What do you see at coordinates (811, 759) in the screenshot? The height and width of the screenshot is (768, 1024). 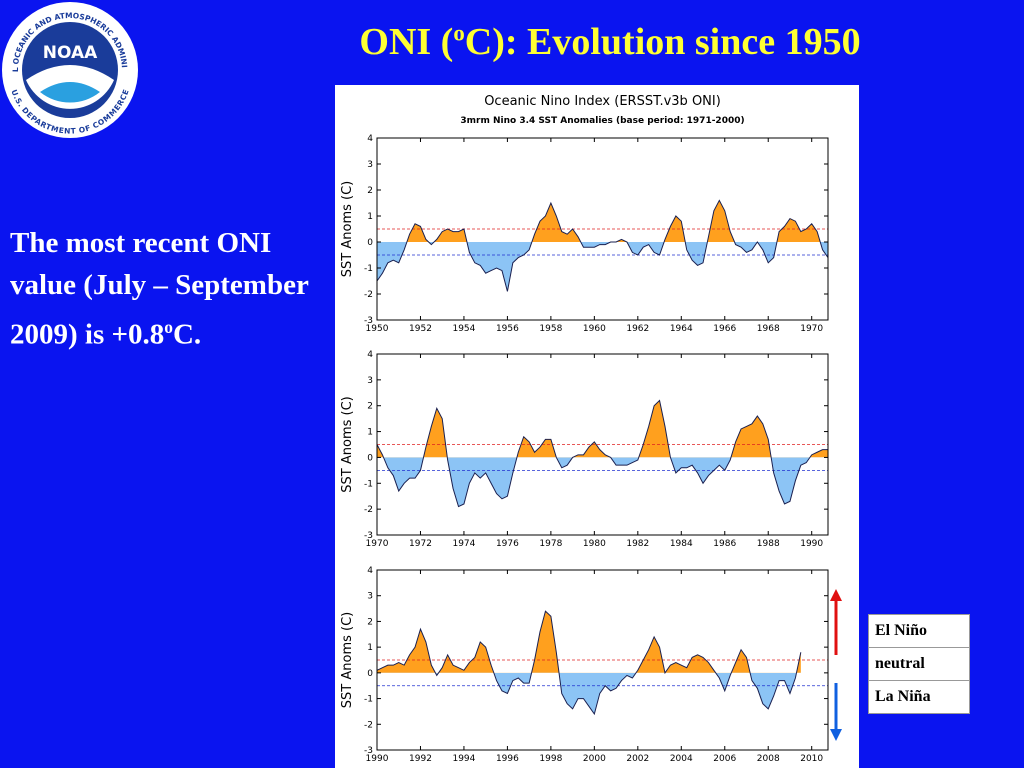 I see `x-tick-label: 2010` at bounding box center [811, 759].